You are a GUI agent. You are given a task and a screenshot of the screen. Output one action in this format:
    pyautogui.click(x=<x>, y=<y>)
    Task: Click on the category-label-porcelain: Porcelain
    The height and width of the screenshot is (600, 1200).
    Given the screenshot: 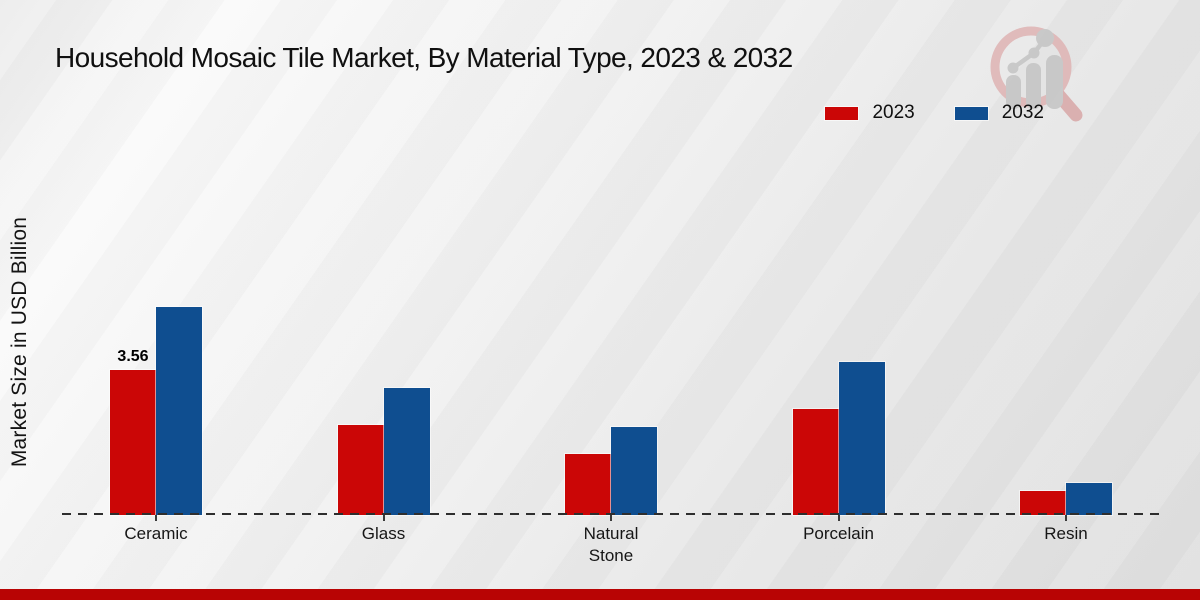 What is the action you would take?
    pyautogui.click(x=838, y=533)
    